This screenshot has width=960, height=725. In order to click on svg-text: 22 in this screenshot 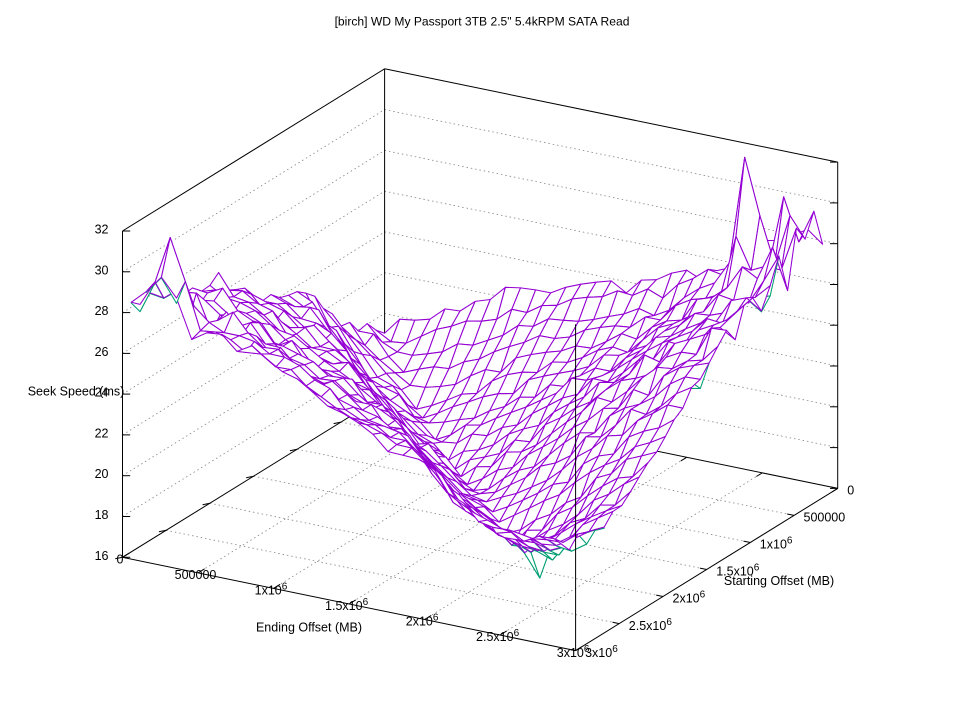, I will do `click(102, 433)`.